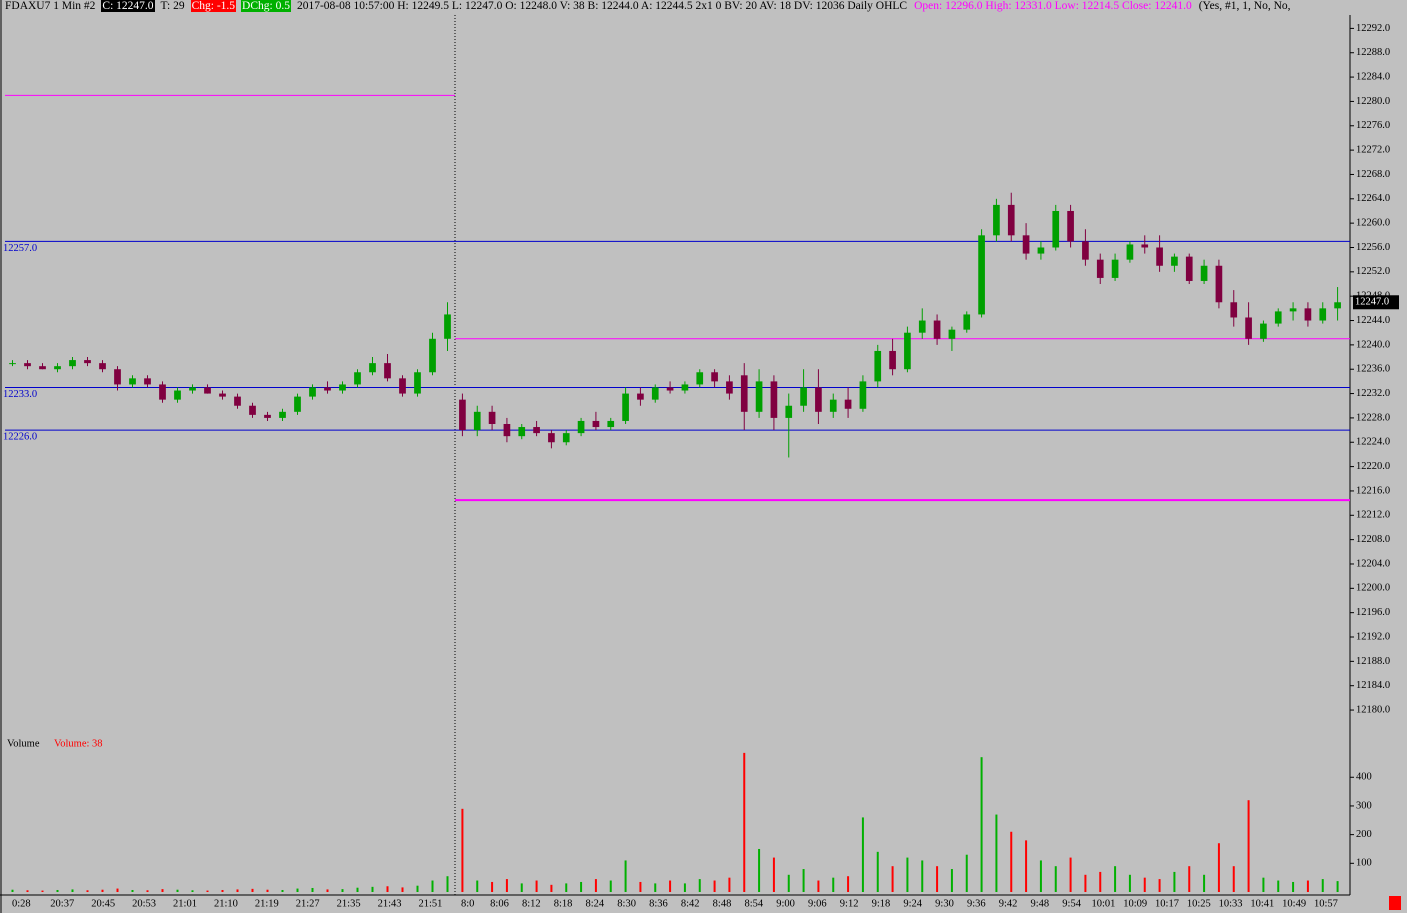 This screenshot has height=913, width=1407. I want to click on x-tick-label: 10:09, so click(1135, 903).